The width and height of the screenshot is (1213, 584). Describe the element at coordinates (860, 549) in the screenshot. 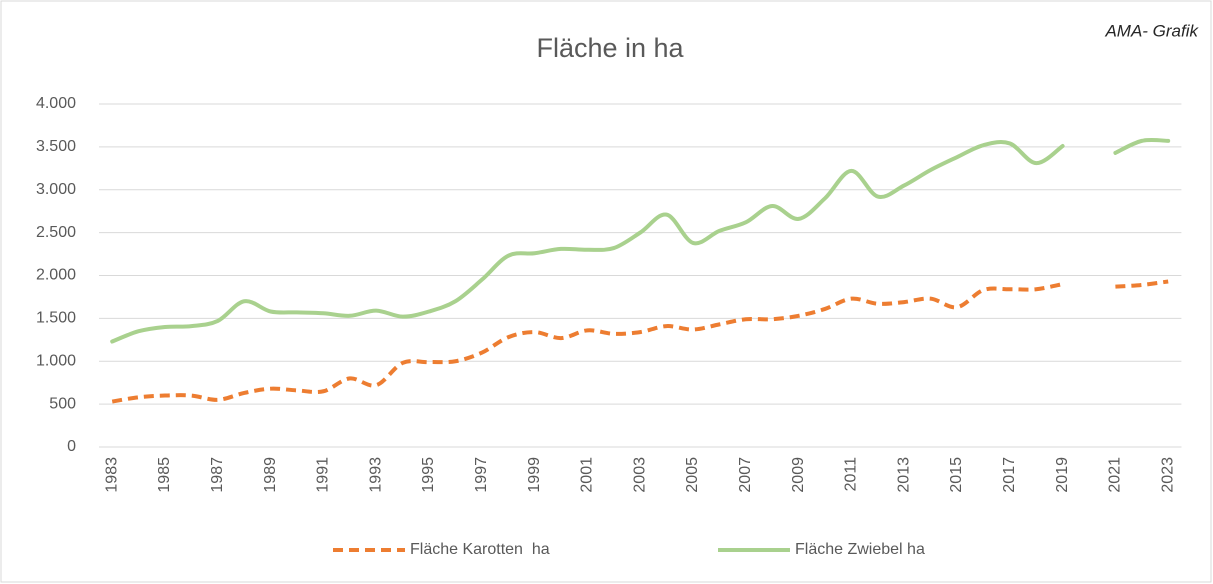

I see `legend-label: Fläche Zwiebel ha` at that location.